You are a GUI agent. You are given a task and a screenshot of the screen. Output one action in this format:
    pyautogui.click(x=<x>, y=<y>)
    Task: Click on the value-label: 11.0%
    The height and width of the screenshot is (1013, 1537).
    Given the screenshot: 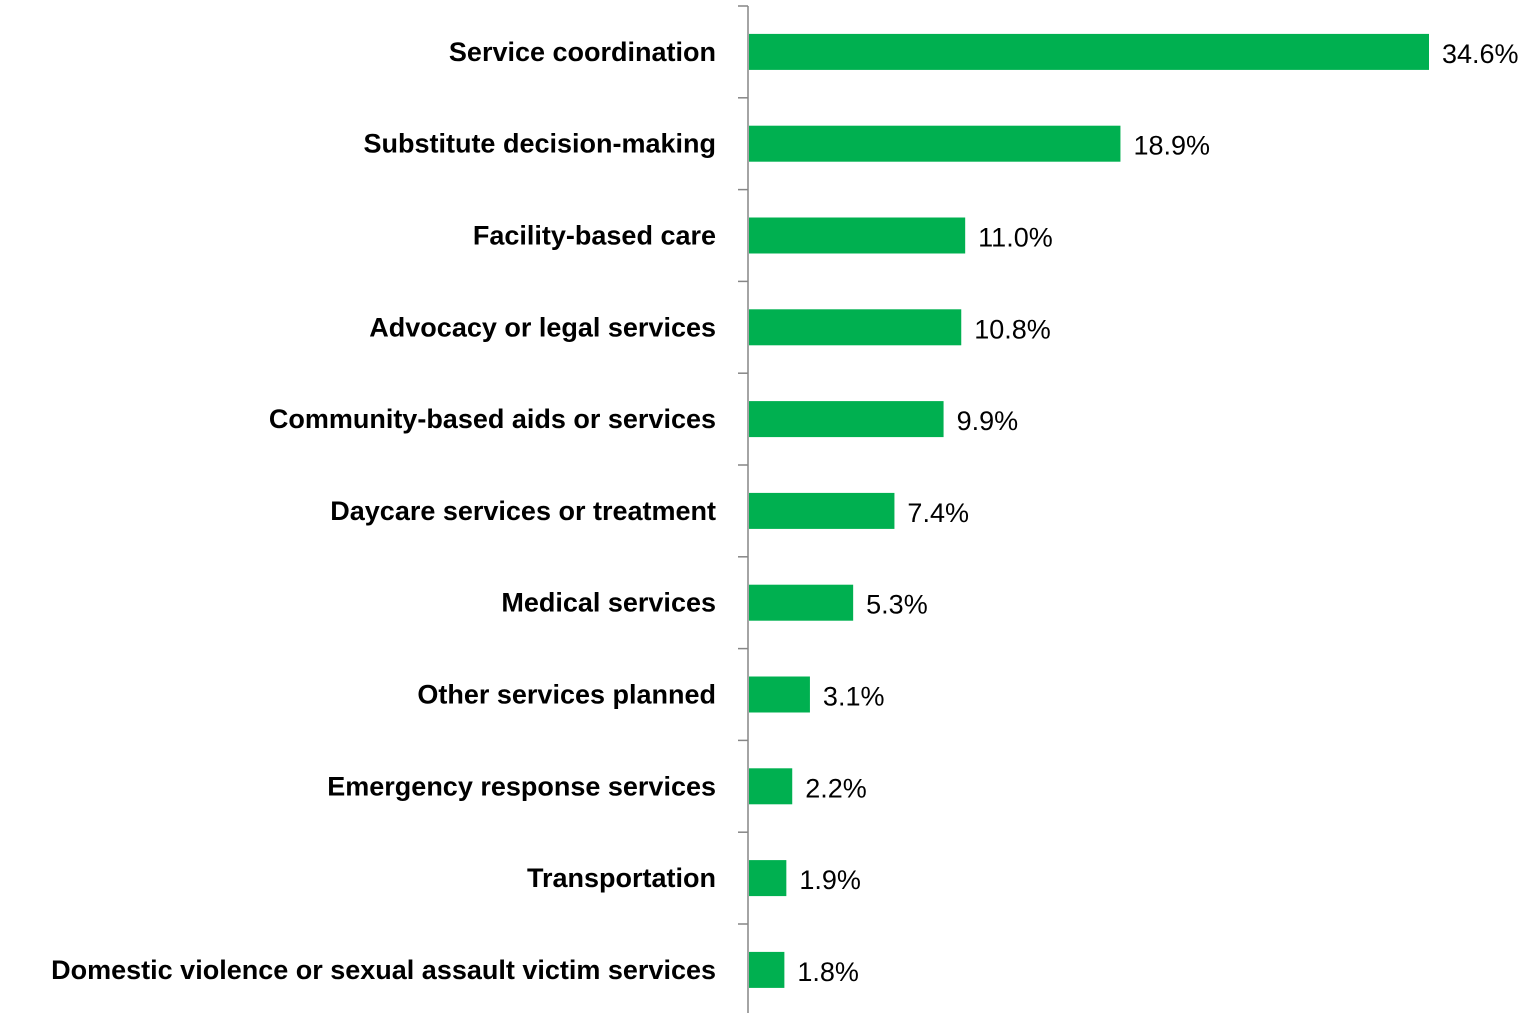 What is the action you would take?
    pyautogui.click(x=1015, y=238)
    